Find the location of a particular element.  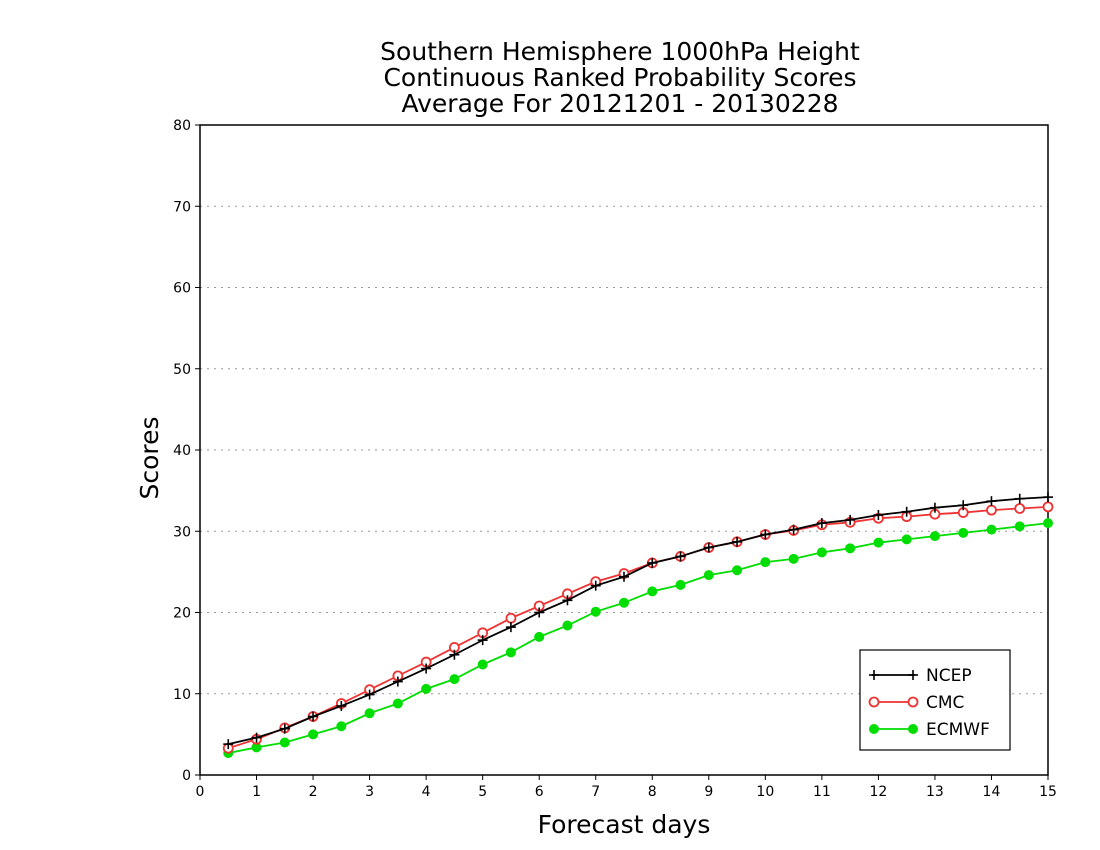

y-tick-label: 60 is located at coordinates (182, 289).